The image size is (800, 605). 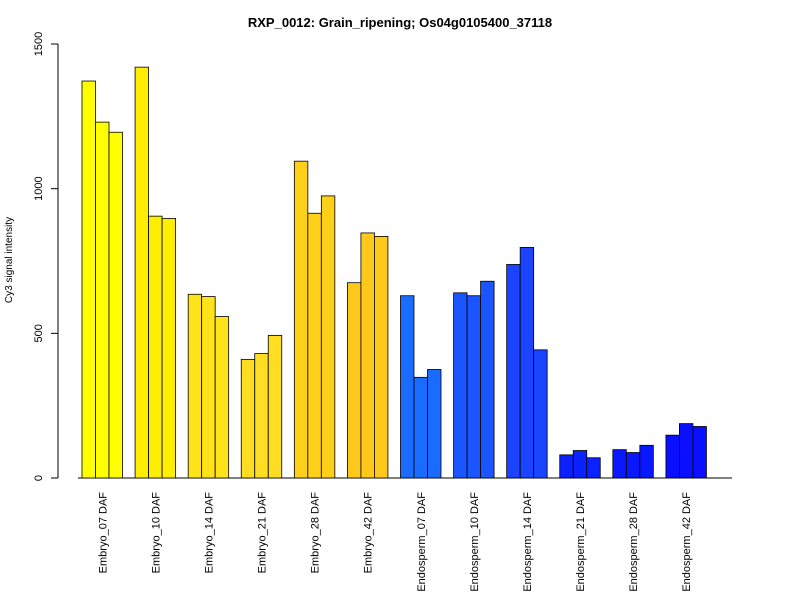 What do you see at coordinates (39, 333) in the screenshot?
I see `y-tick-label: 500` at bounding box center [39, 333].